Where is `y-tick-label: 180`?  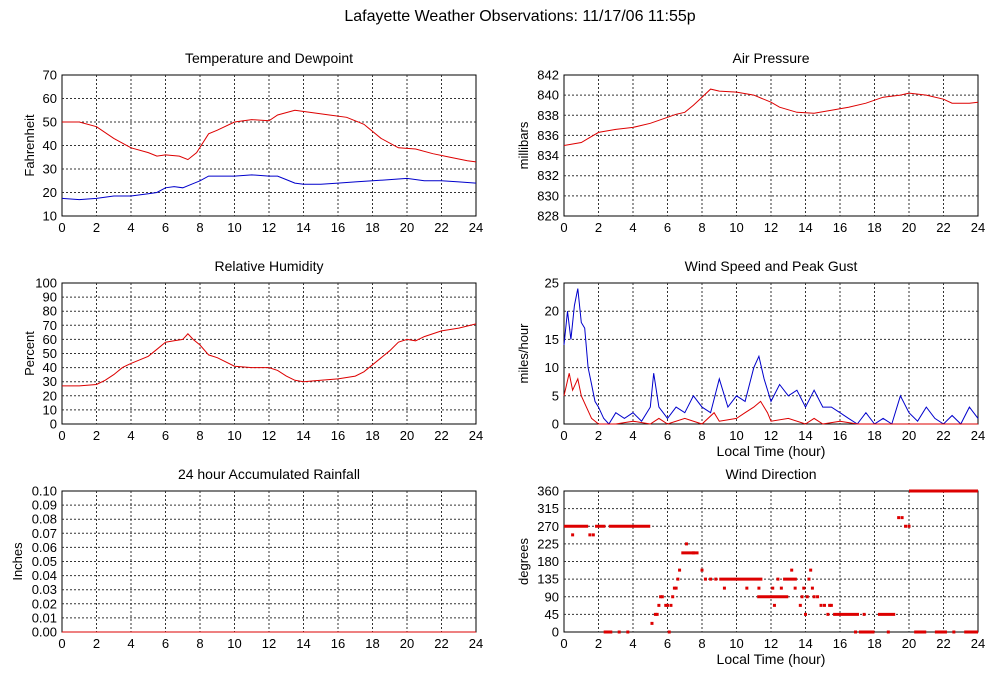
y-tick-label: 180 is located at coordinates (548, 561).